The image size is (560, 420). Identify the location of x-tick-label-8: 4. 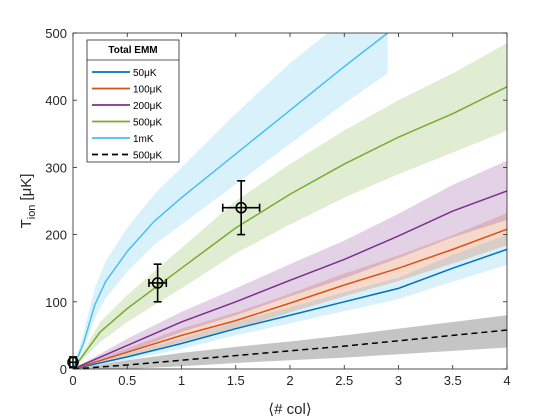
(506, 380).